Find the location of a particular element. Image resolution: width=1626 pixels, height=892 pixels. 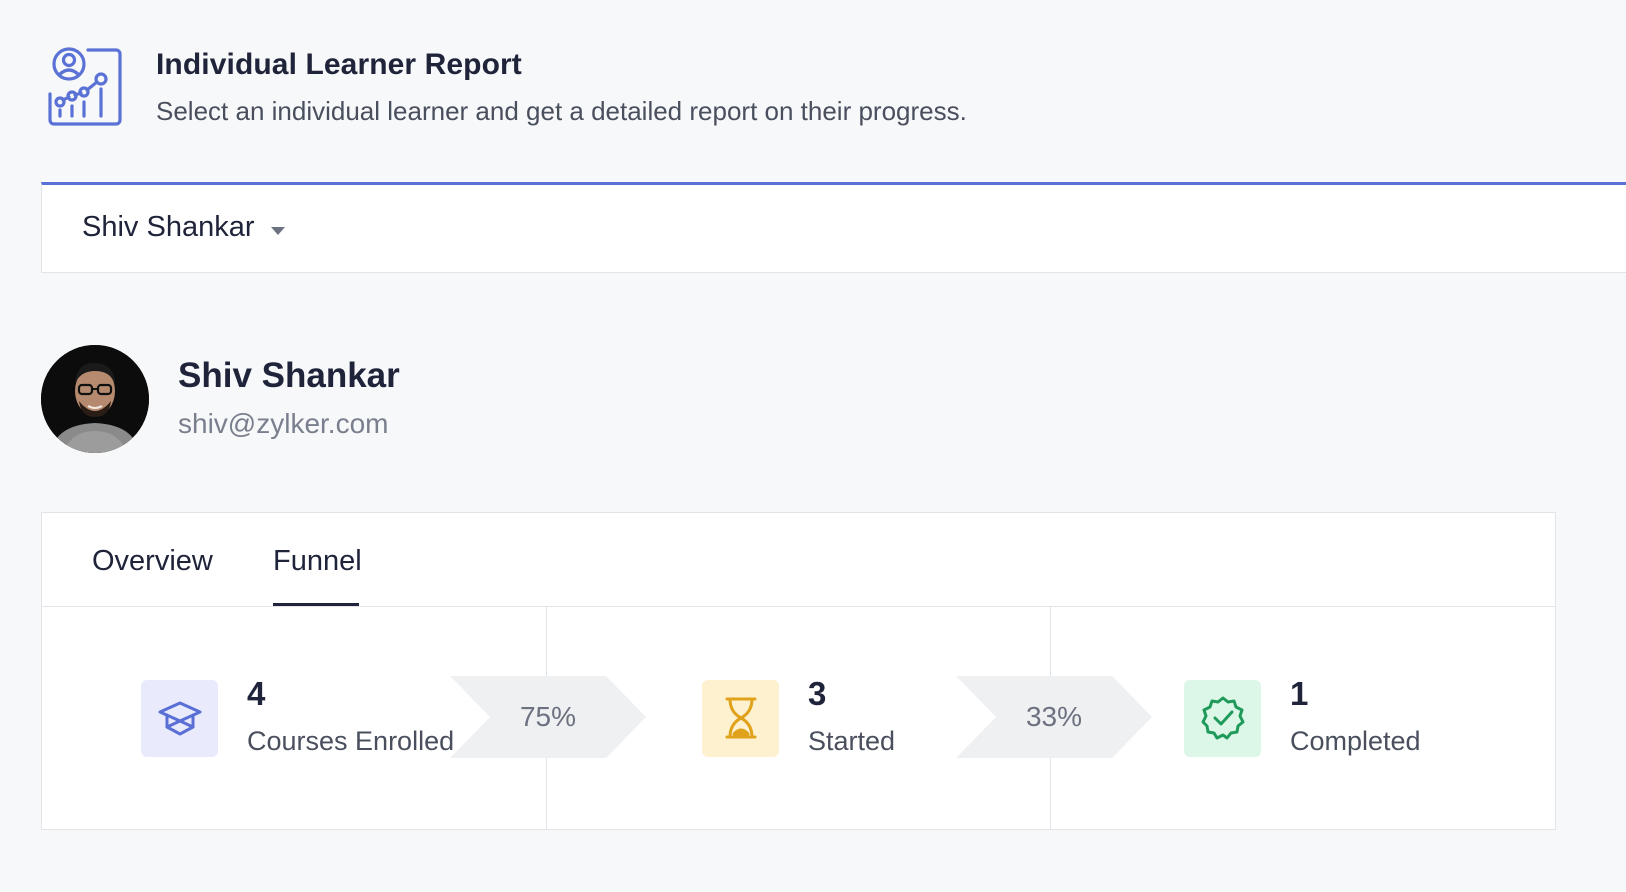

learner-dropdown-value: Shiv Shankar is located at coordinates (168, 227).